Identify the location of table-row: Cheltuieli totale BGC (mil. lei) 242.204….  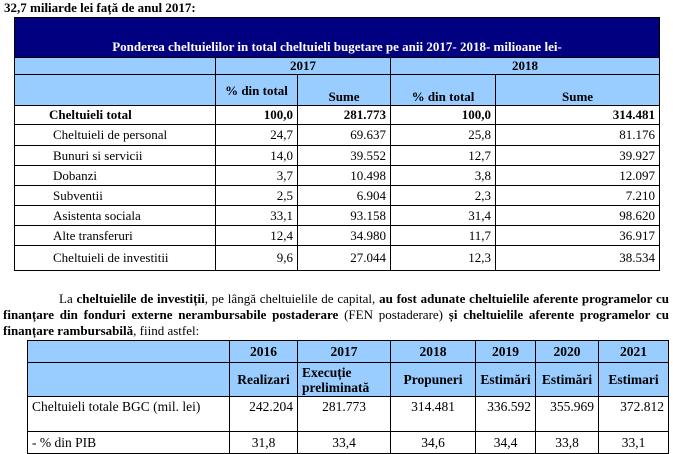
(348, 414).